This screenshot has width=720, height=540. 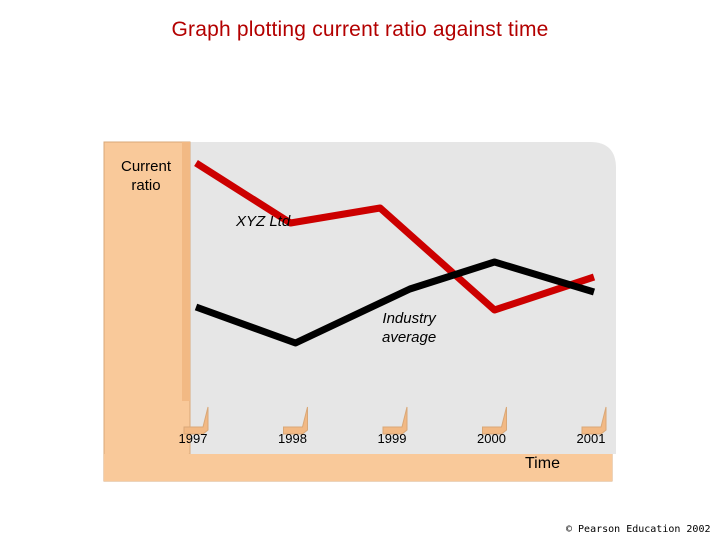 What do you see at coordinates (409, 318) in the screenshot?
I see `series-label-industry-line1: Industry` at bounding box center [409, 318].